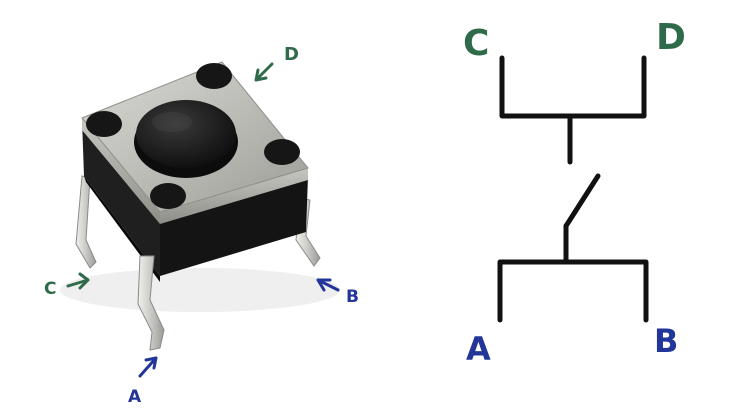 The image size is (740, 418). Describe the element at coordinates (352, 297) in the screenshot. I see `photo-label-b: B` at that location.